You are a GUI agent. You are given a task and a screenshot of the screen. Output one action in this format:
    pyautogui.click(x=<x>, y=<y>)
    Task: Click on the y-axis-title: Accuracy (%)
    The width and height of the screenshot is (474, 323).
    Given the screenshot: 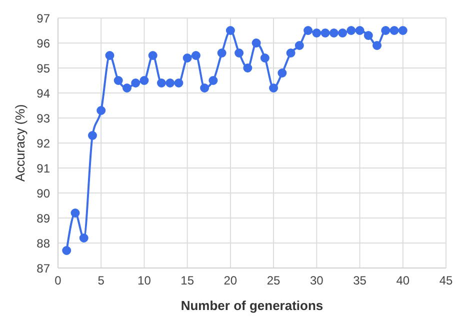 What is the action you would take?
    pyautogui.click(x=20, y=143)
    